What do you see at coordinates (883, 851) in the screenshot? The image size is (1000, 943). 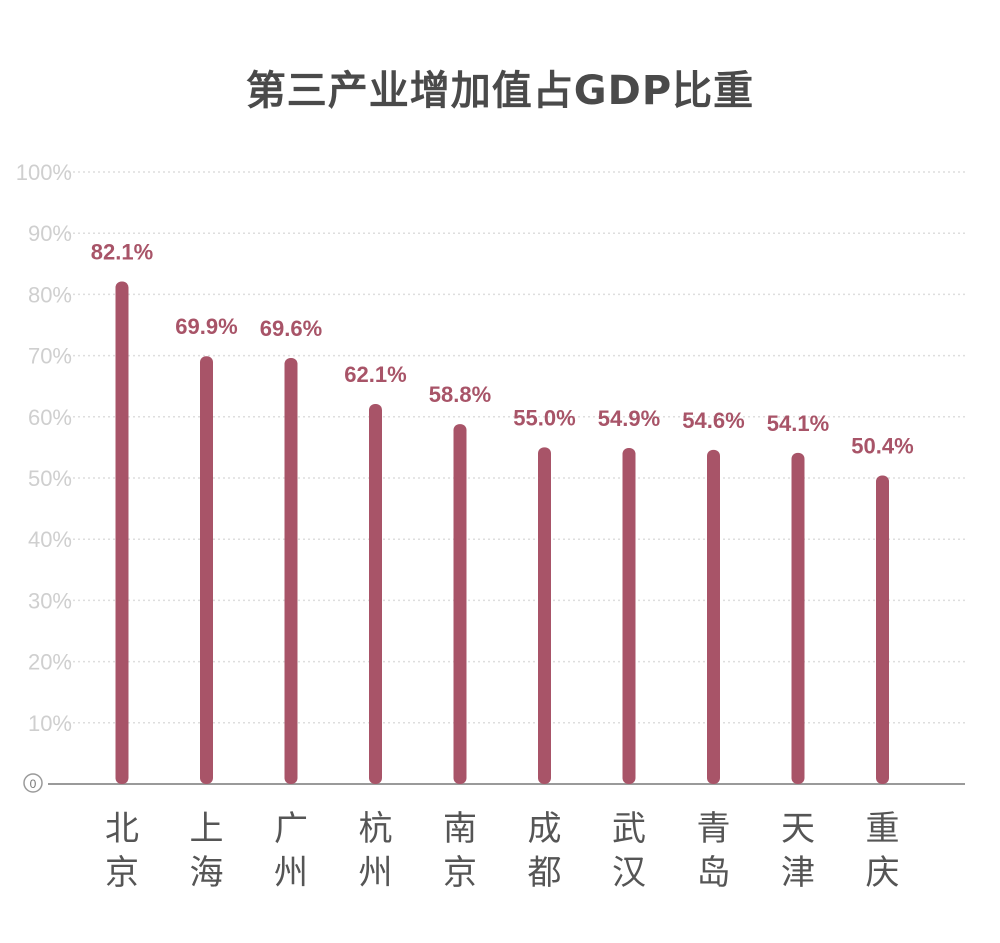 I see `category-label: 重庆` at bounding box center [883, 851].